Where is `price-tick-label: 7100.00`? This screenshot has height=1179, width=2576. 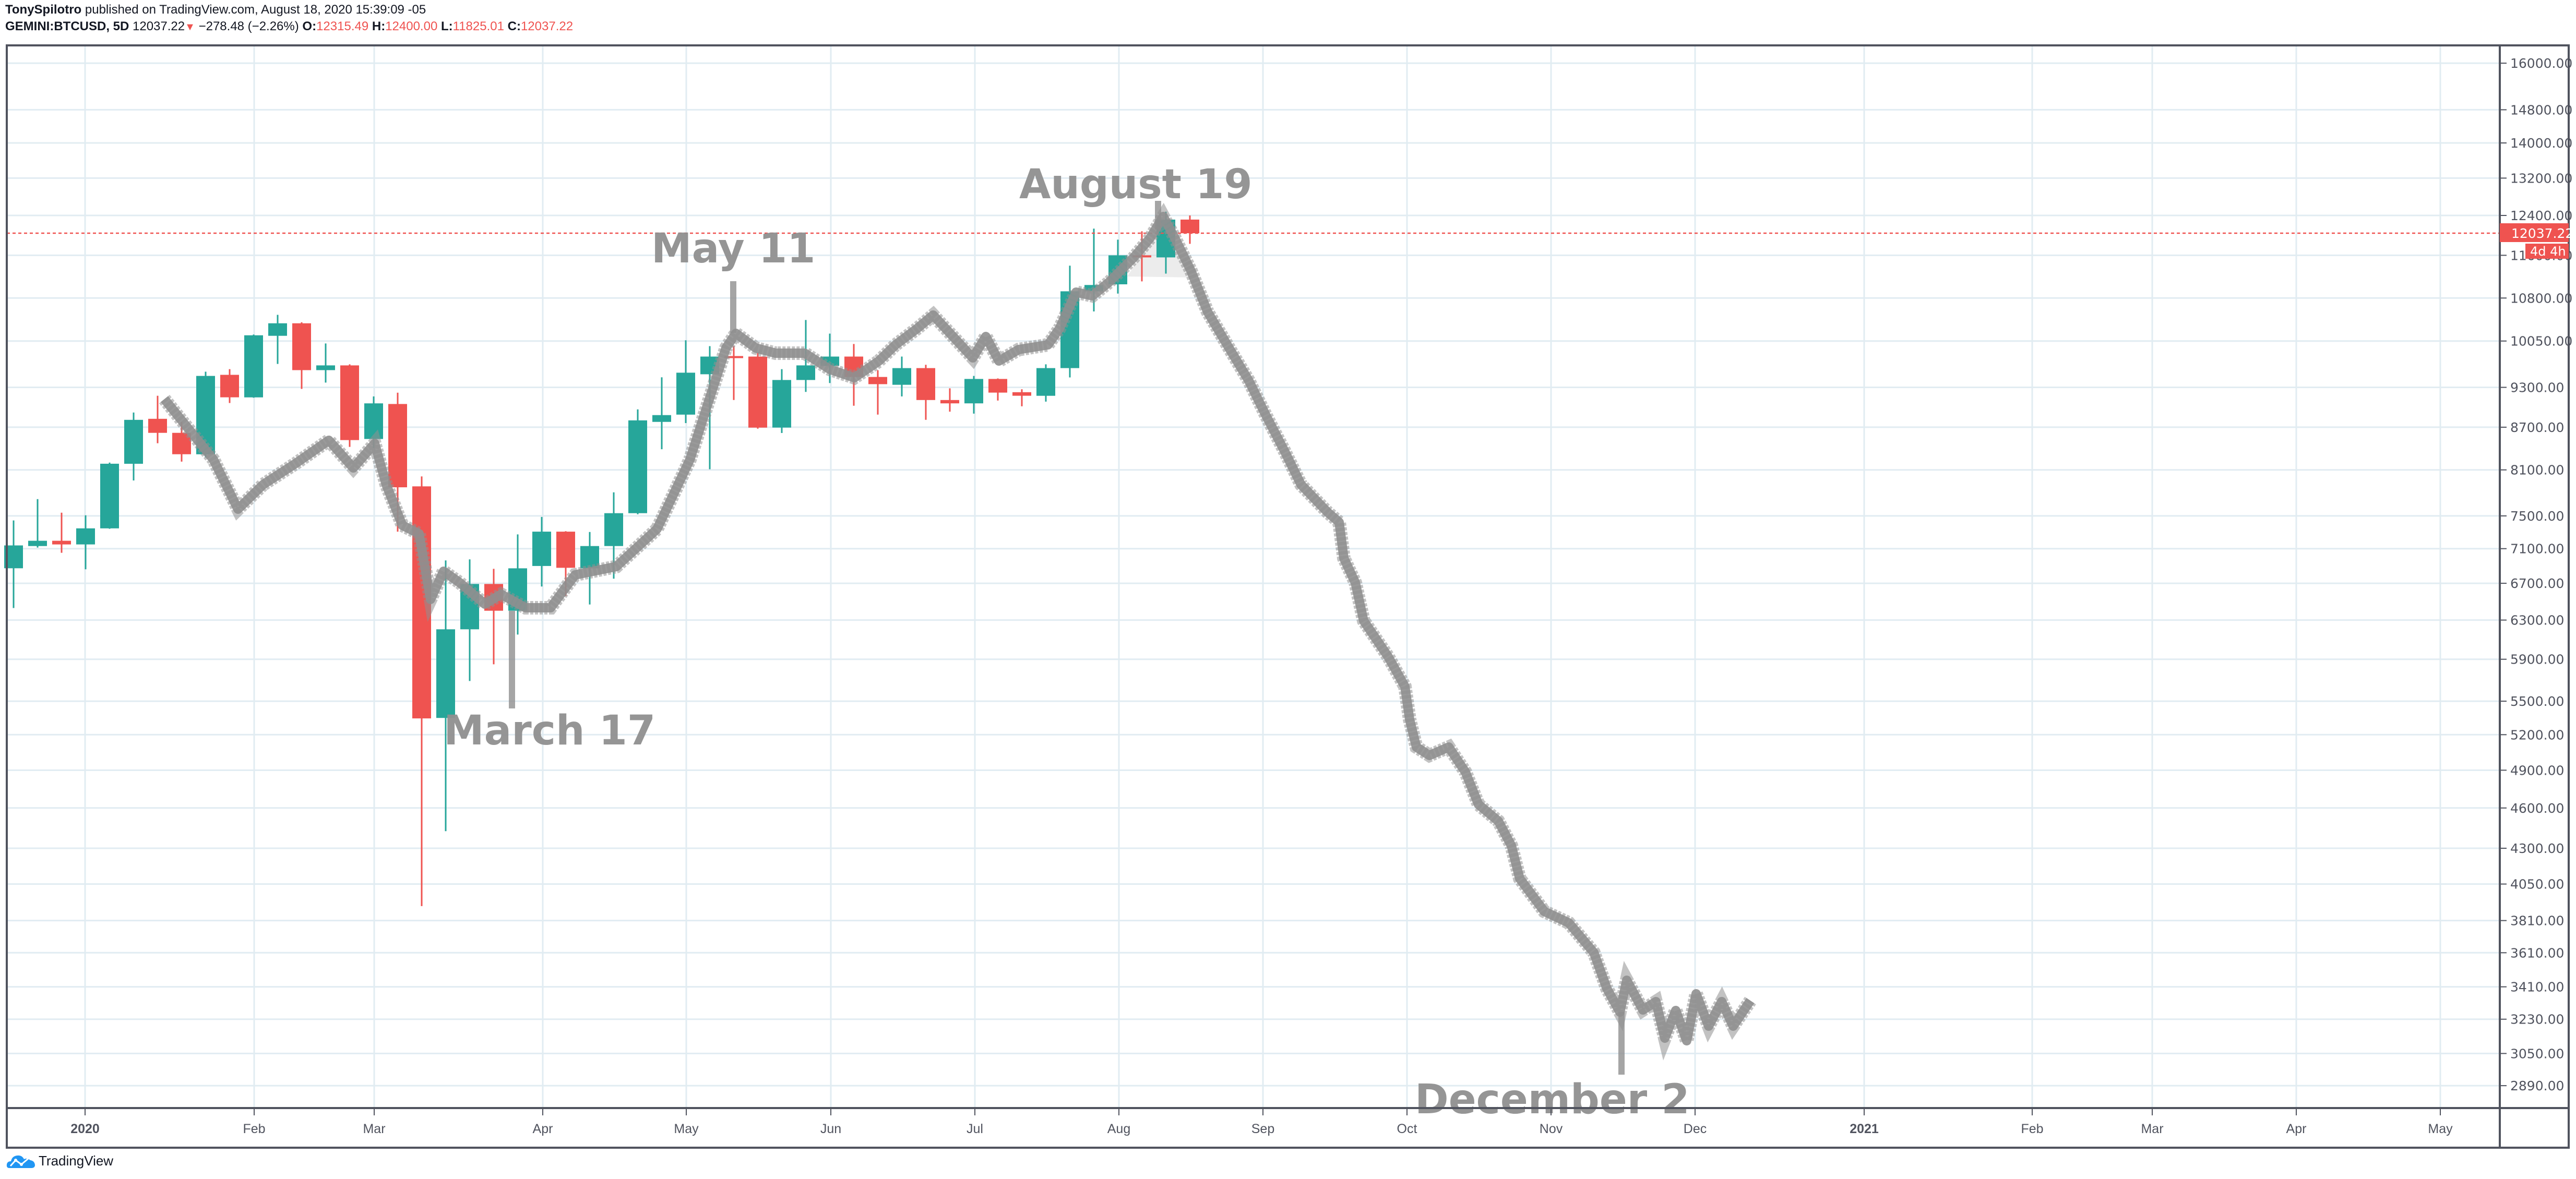 price-tick-label: 7100.00 is located at coordinates (2537, 549).